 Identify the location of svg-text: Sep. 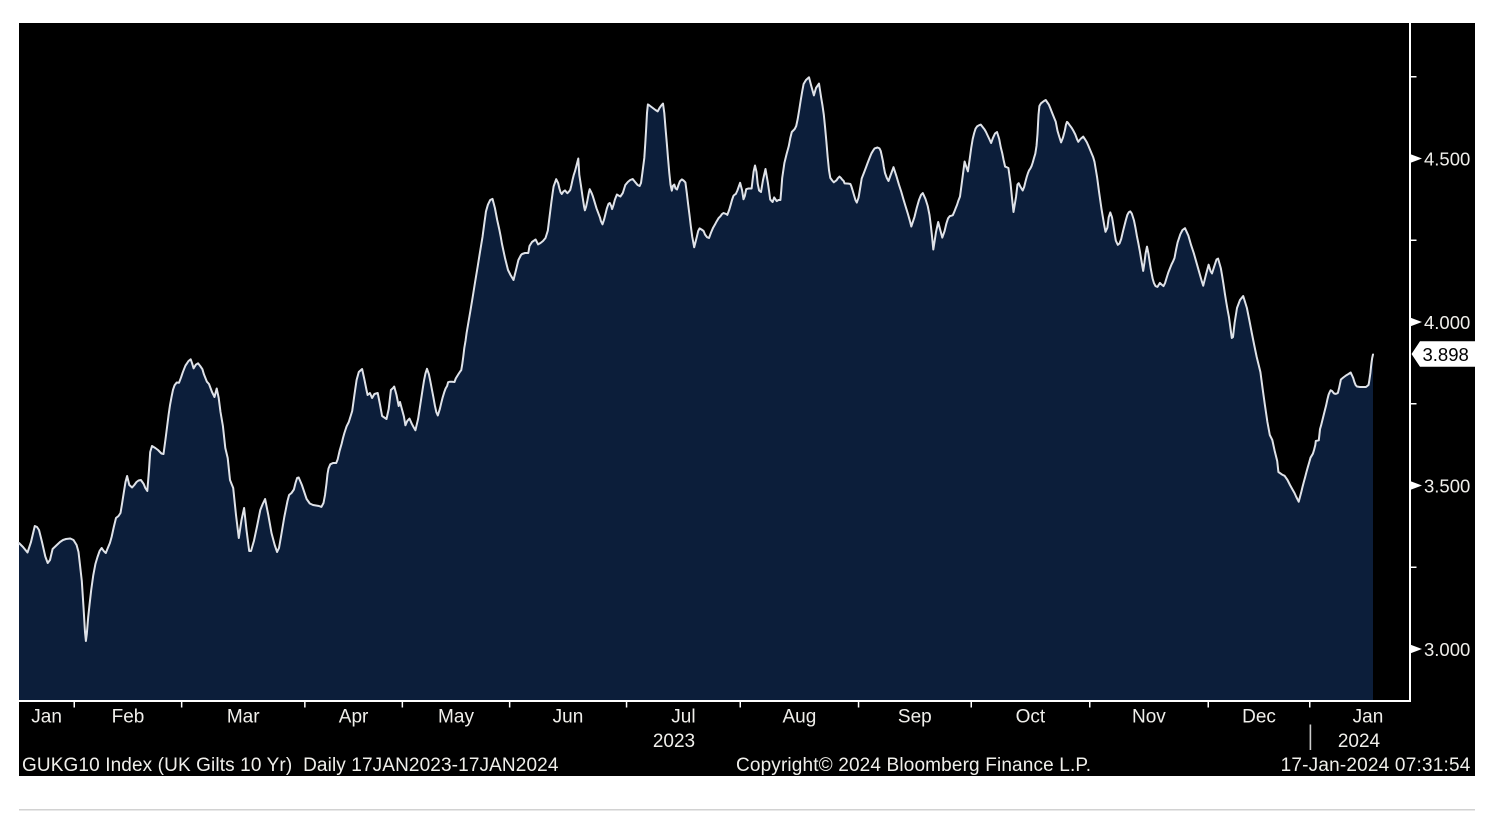
(915, 717).